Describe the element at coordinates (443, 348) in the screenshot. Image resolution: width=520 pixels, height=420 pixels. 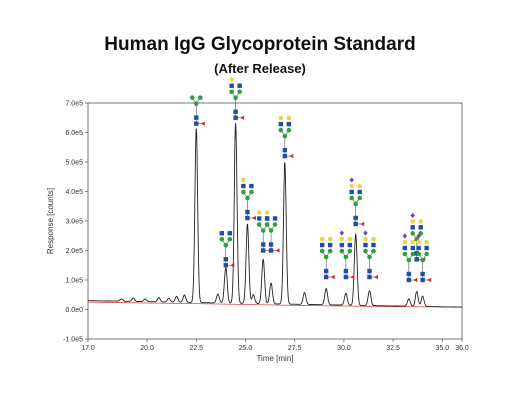
I see `x-tick-label: 35.0` at that location.